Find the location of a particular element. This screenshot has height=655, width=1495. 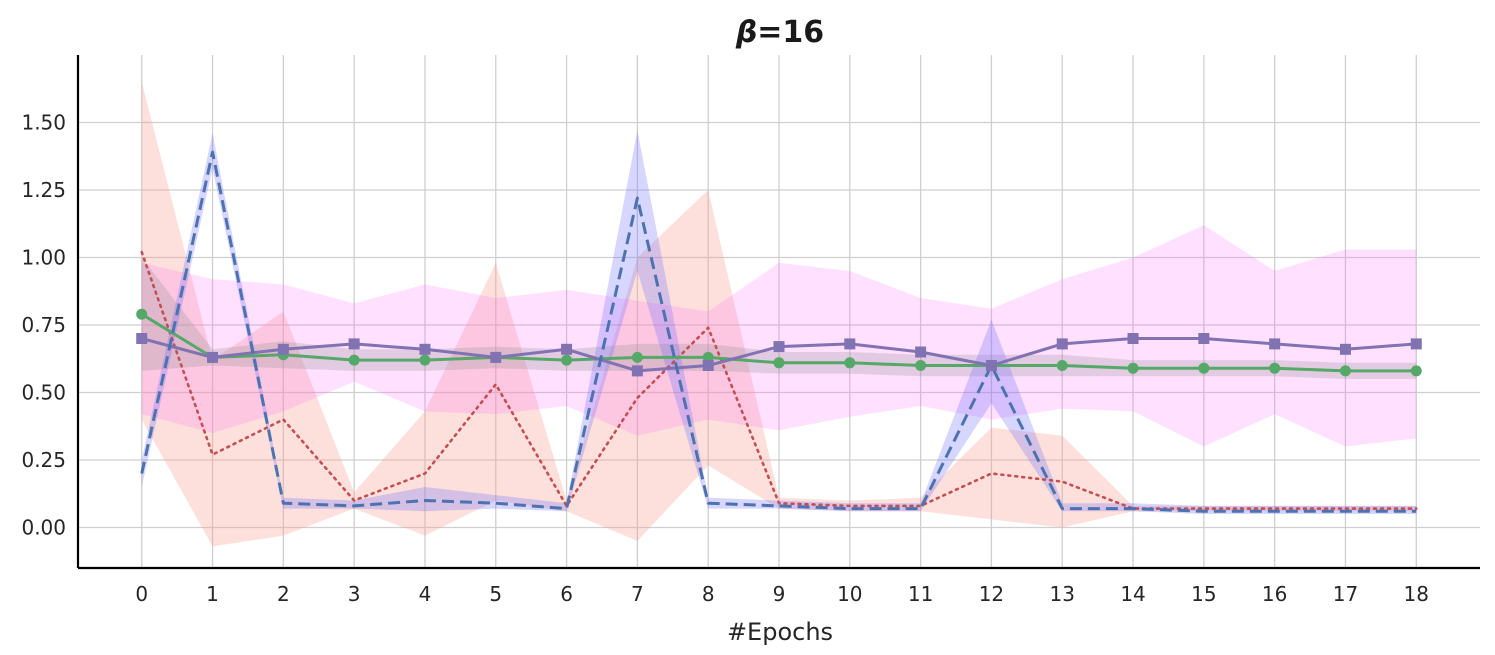

x-tick-label: 11 is located at coordinates (920, 594).